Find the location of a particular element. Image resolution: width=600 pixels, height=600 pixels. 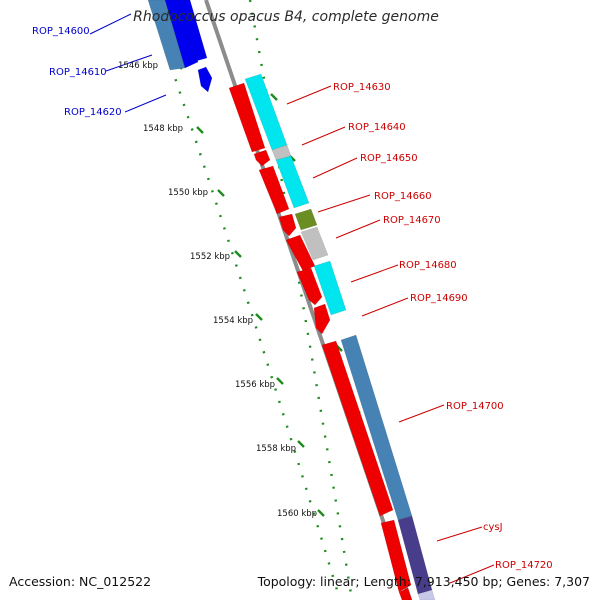

gene-label: ROP_14720 is located at coordinates (524, 565).